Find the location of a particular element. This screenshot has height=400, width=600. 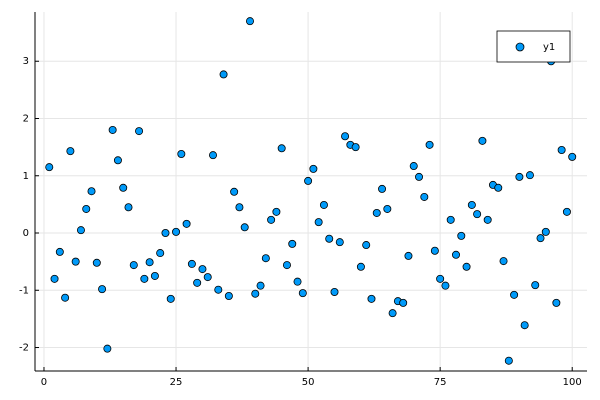

x-tick-label: 100 is located at coordinates (572, 382).